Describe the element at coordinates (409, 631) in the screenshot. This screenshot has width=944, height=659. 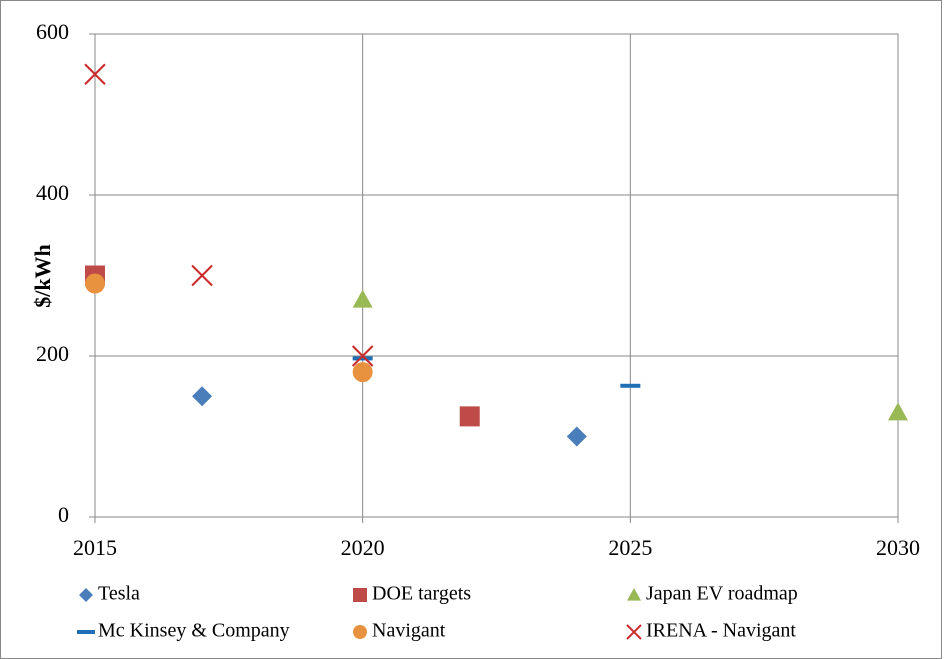
I see `legend-label: Navigant` at that location.